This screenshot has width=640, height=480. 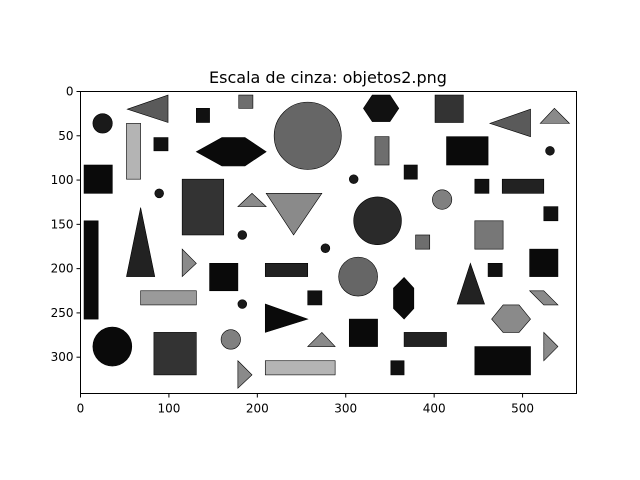 I want to click on y-tick-label: 200, so click(x=62, y=269).